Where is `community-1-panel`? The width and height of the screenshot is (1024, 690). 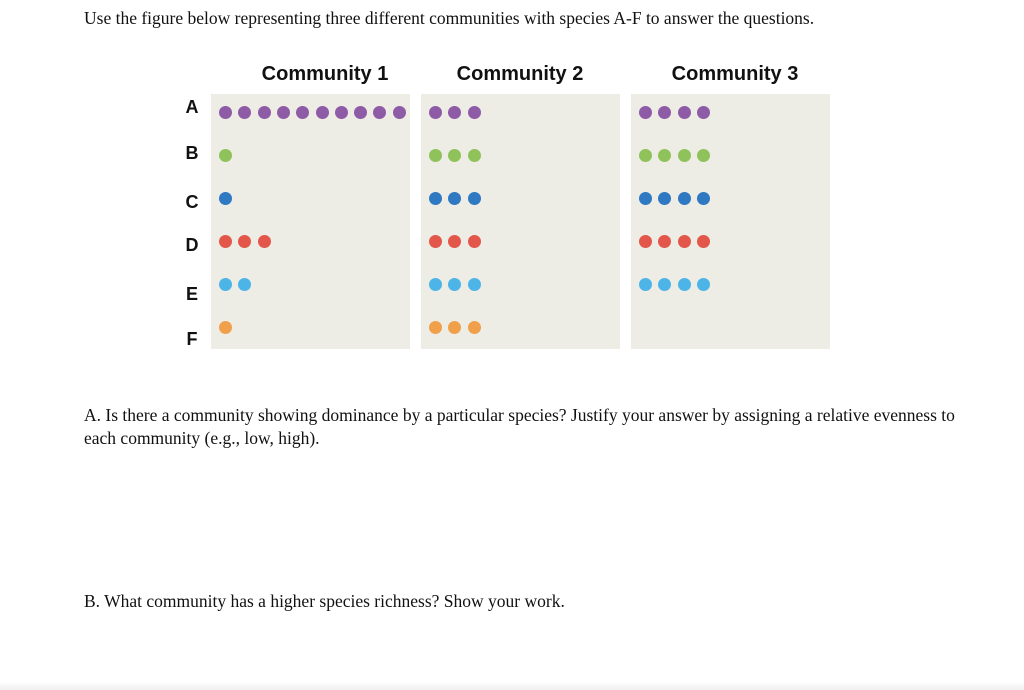 community-1-panel is located at coordinates (310, 221).